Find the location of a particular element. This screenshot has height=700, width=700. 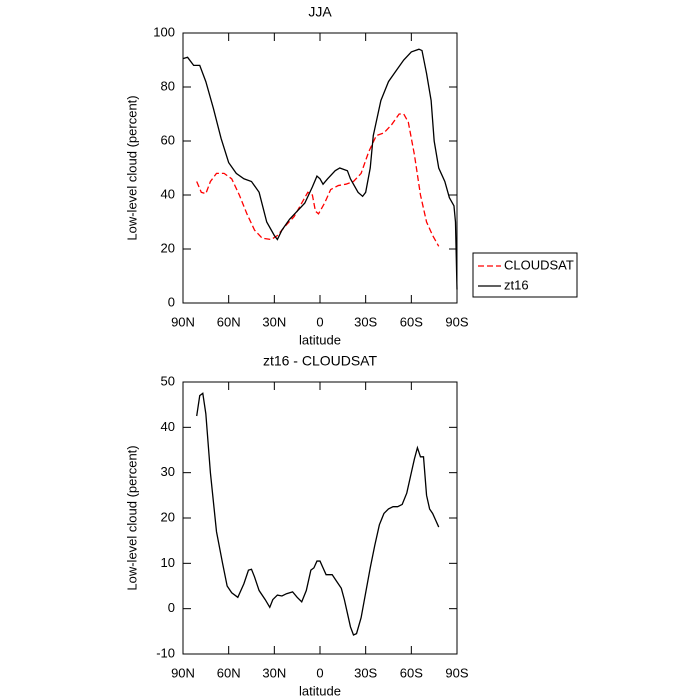

chart-title: zt16 - CLOUDSAT is located at coordinates (320, 361).